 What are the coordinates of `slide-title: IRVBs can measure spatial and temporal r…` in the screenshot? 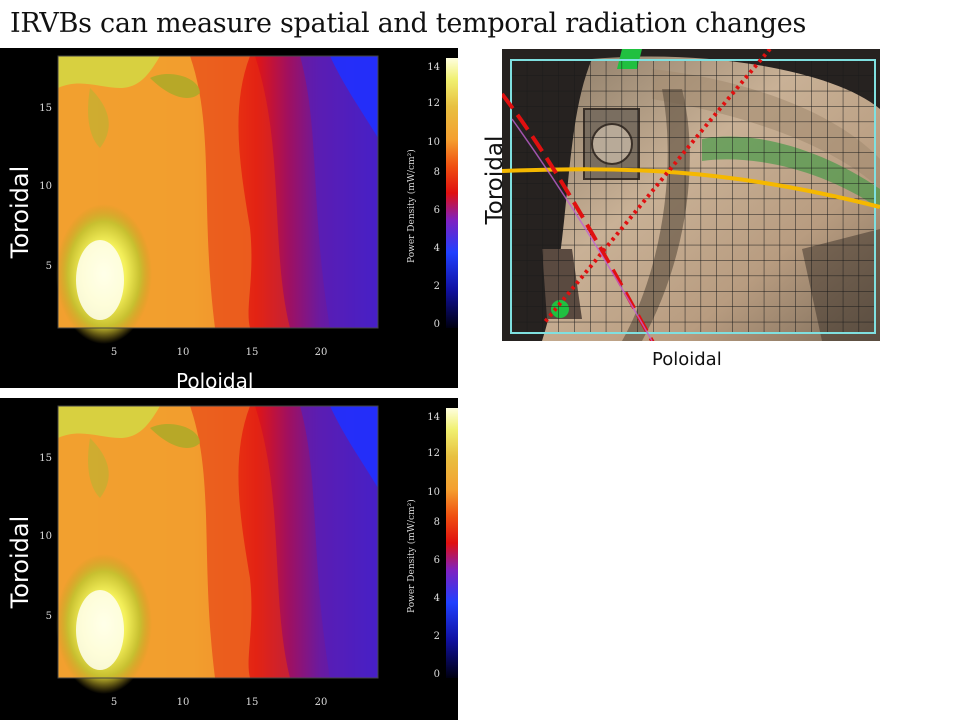 It's located at (408, 23).